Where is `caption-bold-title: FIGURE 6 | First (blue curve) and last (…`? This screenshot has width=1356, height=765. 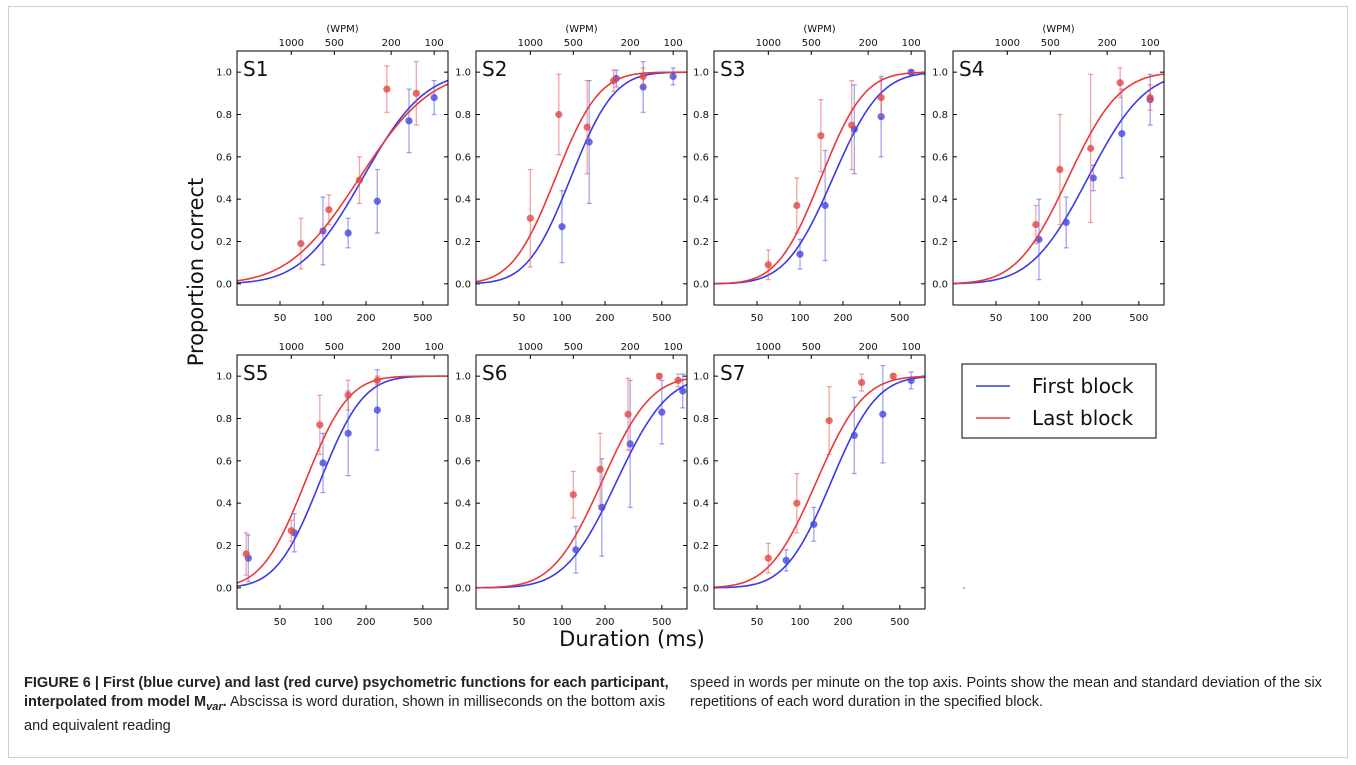 caption-bold-title: FIGURE 6 | First (blue curve) and last (… is located at coordinates (346, 692).